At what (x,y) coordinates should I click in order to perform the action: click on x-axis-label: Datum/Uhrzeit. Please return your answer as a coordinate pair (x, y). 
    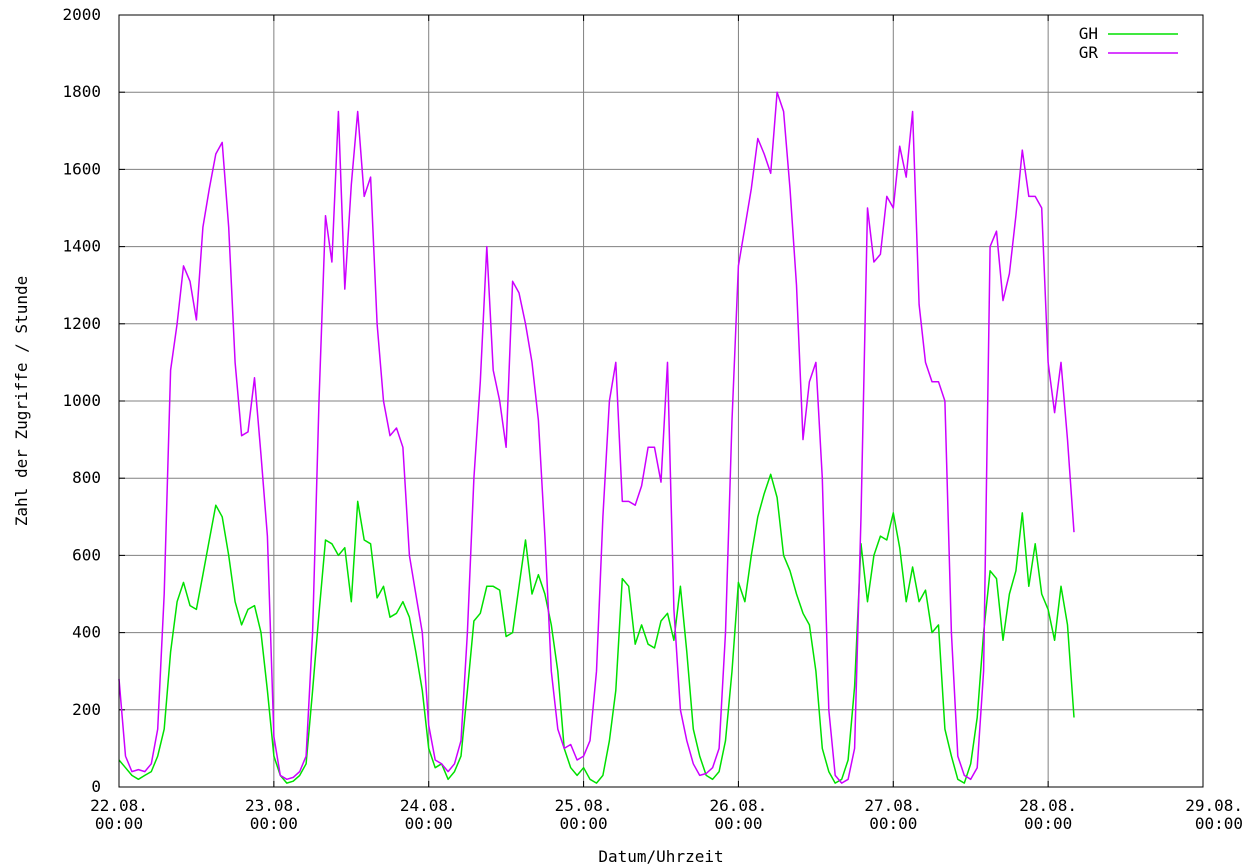
    Looking at the image, I should click on (660, 856).